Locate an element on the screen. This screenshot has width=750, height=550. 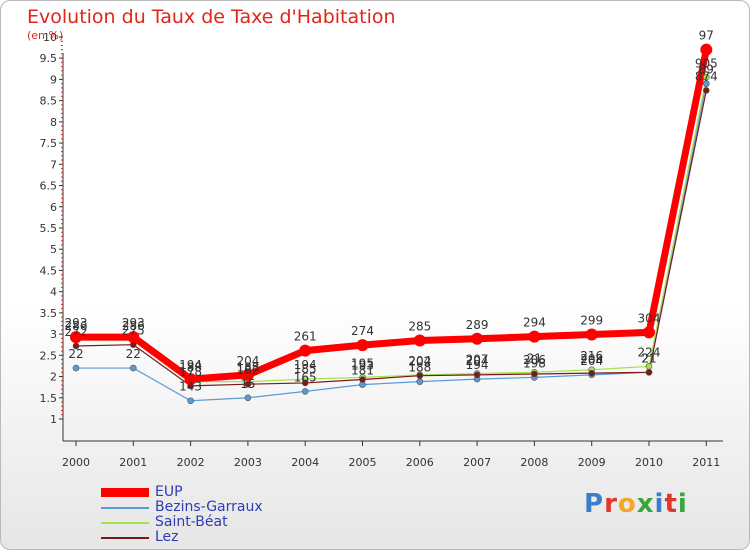
x-tick-label: 2007 is located at coordinates (477, 462).